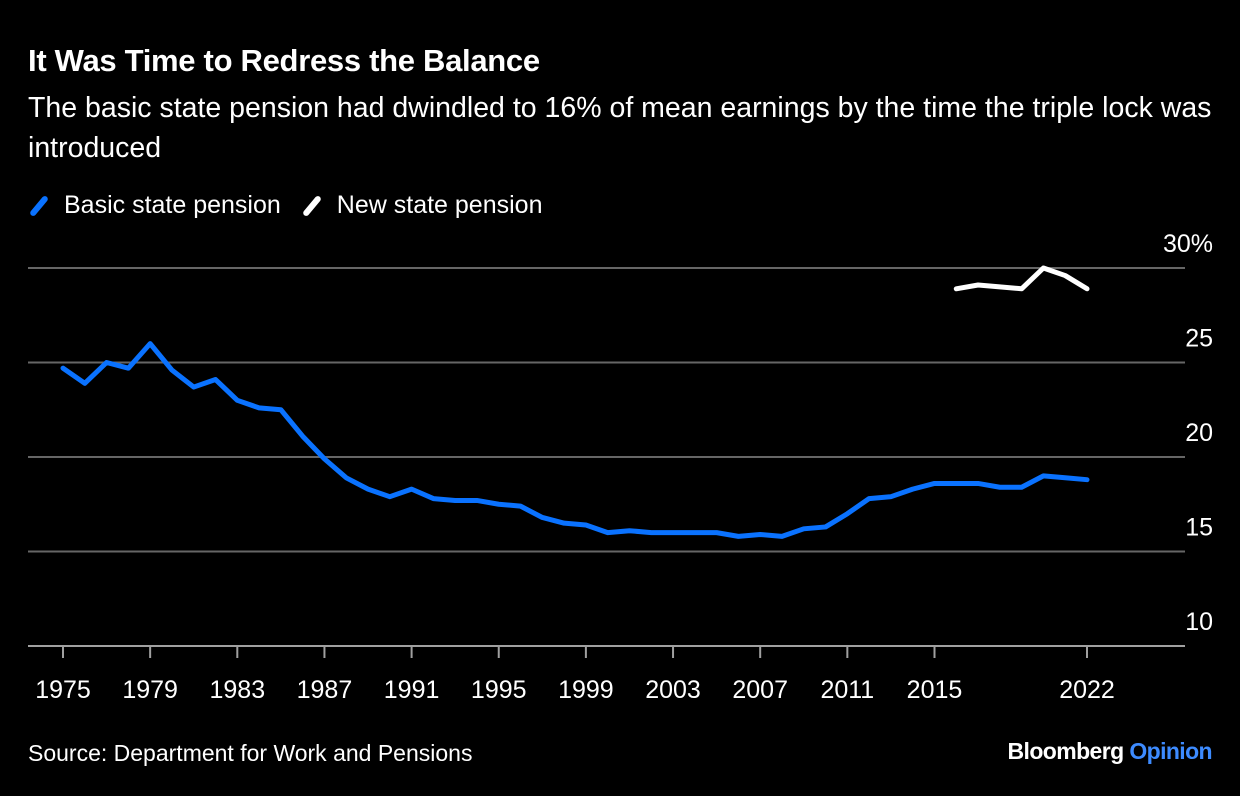 This screenshot has width=1240, height=796. I want to click on legend: Basic state pension New state pension, so click(296, 205).